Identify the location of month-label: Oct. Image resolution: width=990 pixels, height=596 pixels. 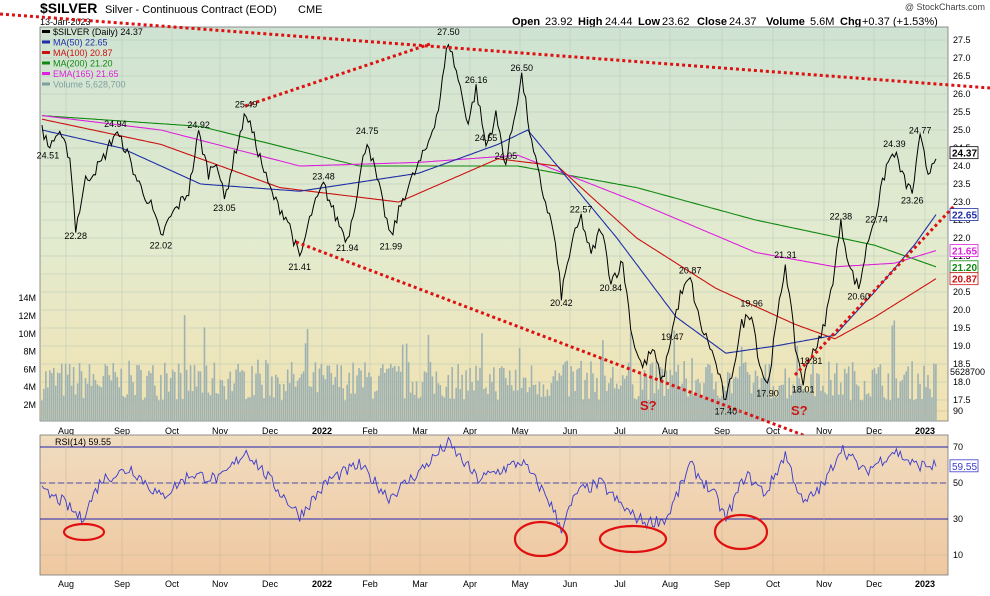
(172, 431).